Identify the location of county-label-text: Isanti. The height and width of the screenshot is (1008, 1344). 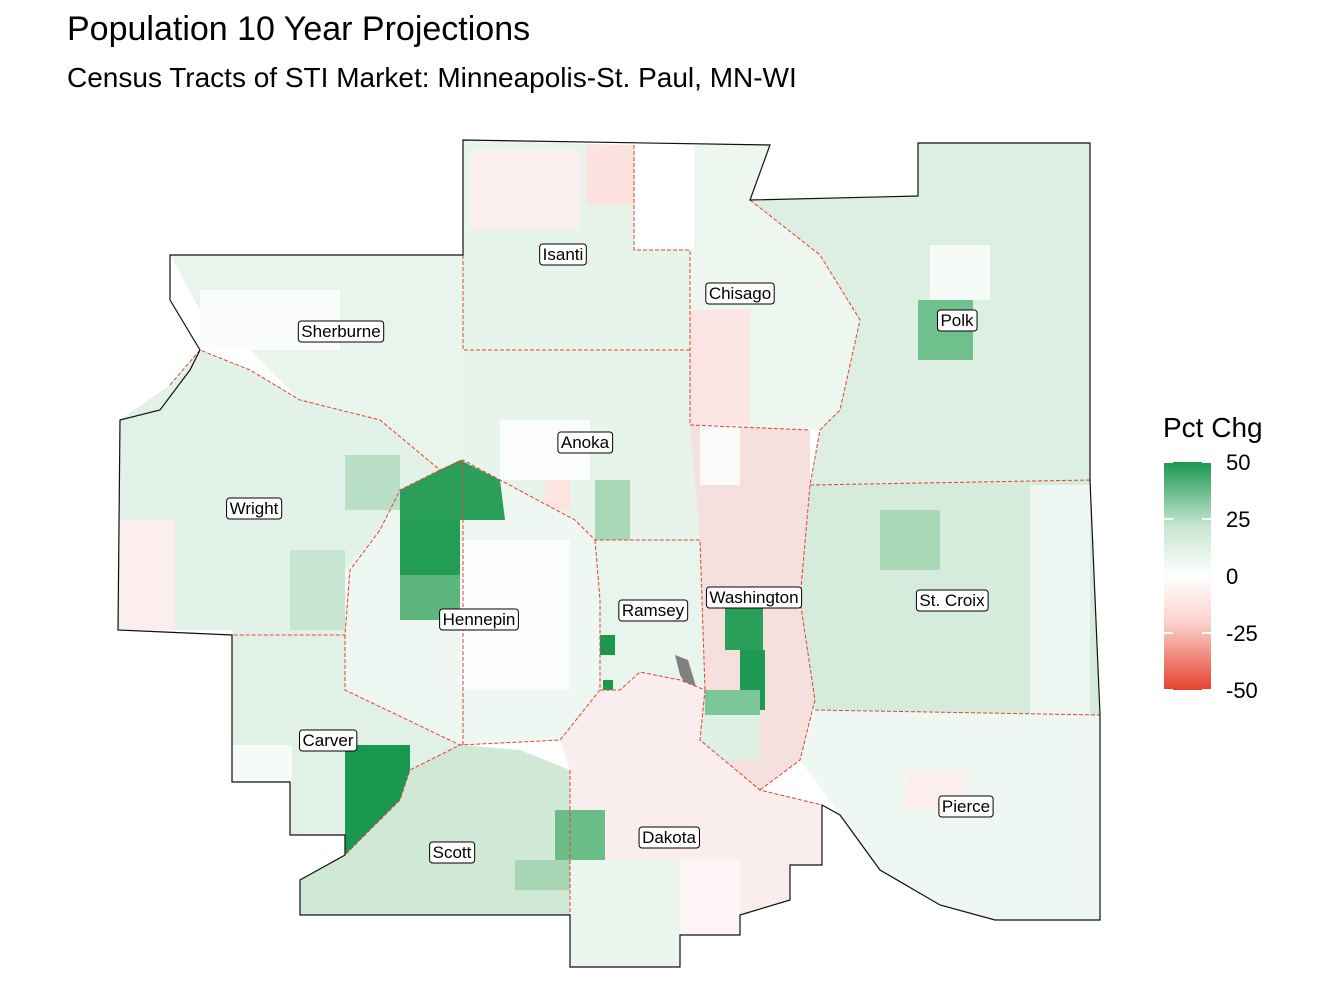
(563, 254).